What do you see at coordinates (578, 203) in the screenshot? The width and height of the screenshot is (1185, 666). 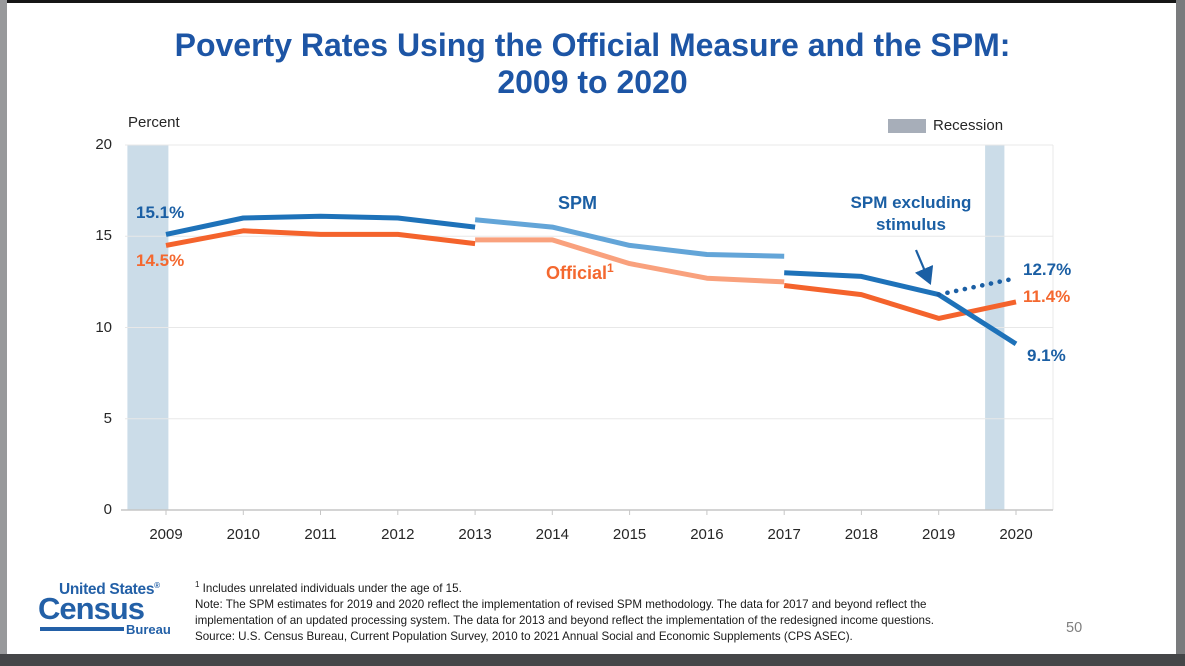 I see `spm-series-label: SPM` at bounding box center [578, 203].